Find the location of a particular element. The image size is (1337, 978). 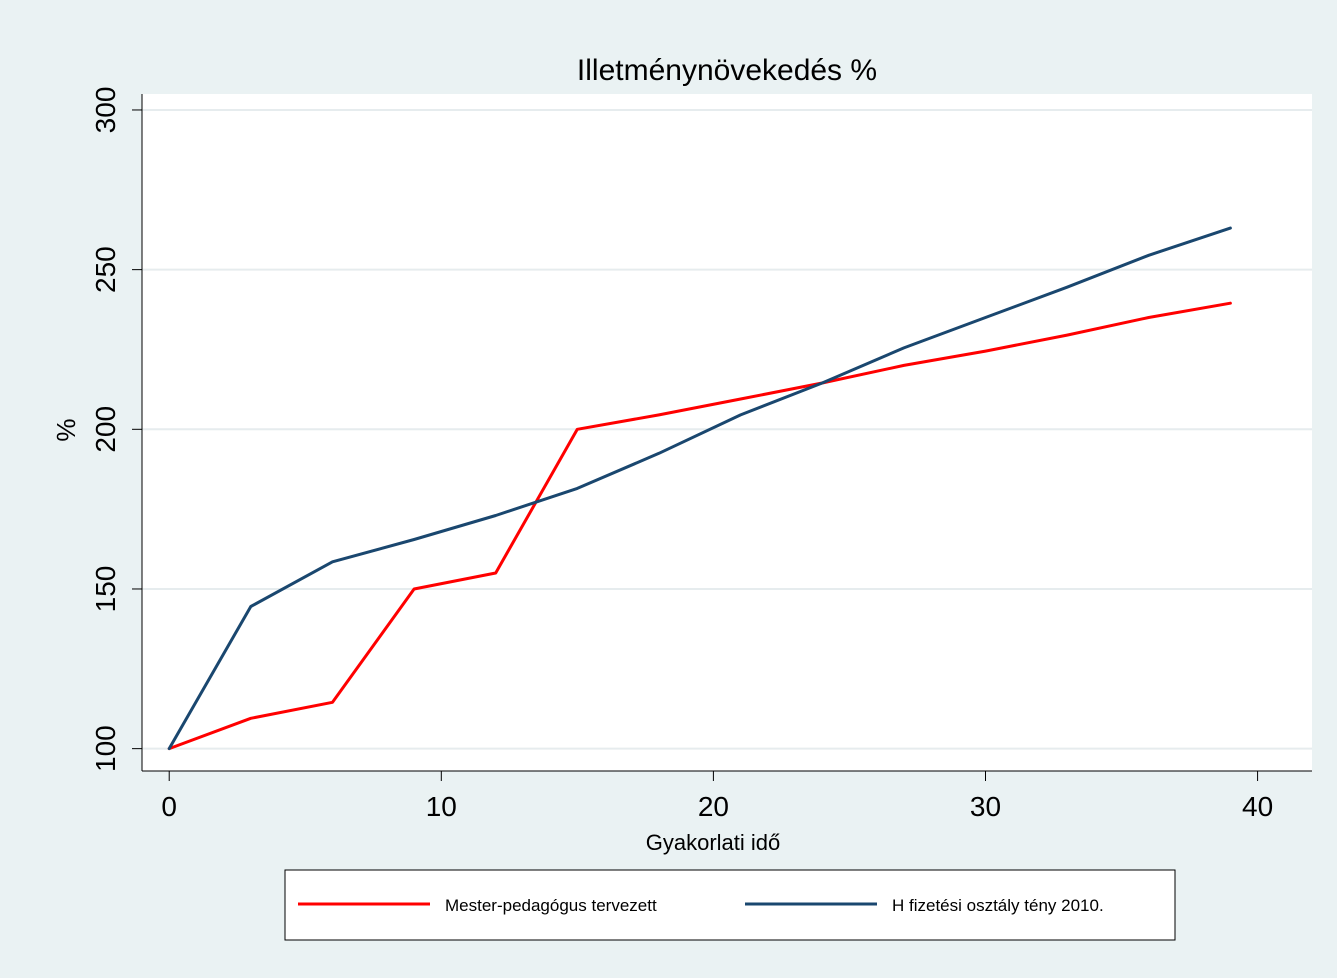

y-tick-label-100: 100 is located at coordinates (105, 748).